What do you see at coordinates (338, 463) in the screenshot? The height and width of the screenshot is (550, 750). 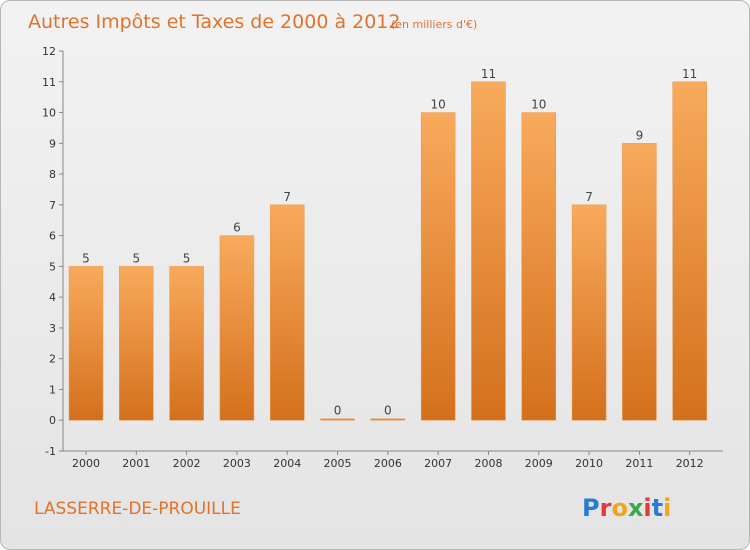 I see `x-tick-label-2005: 2005` at bounding box center [338, 463].